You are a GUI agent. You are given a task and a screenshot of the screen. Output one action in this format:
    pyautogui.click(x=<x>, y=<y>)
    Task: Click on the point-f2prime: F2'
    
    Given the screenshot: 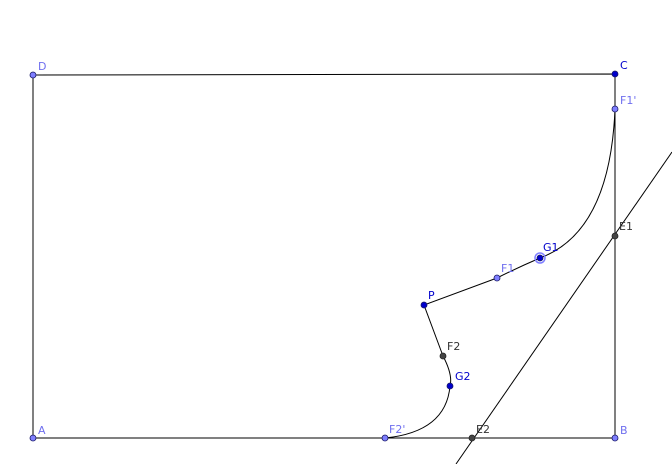 What is the action you would take?
    pyautogui.click(x=393, y=432)
    